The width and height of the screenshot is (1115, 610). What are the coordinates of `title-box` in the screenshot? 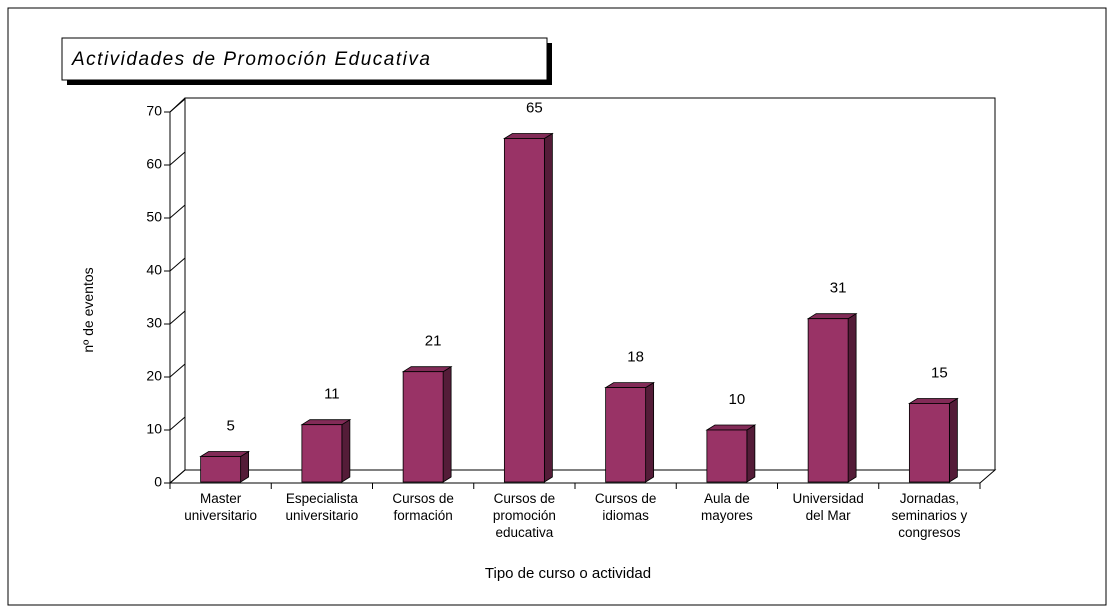 It's located at (304, 59).